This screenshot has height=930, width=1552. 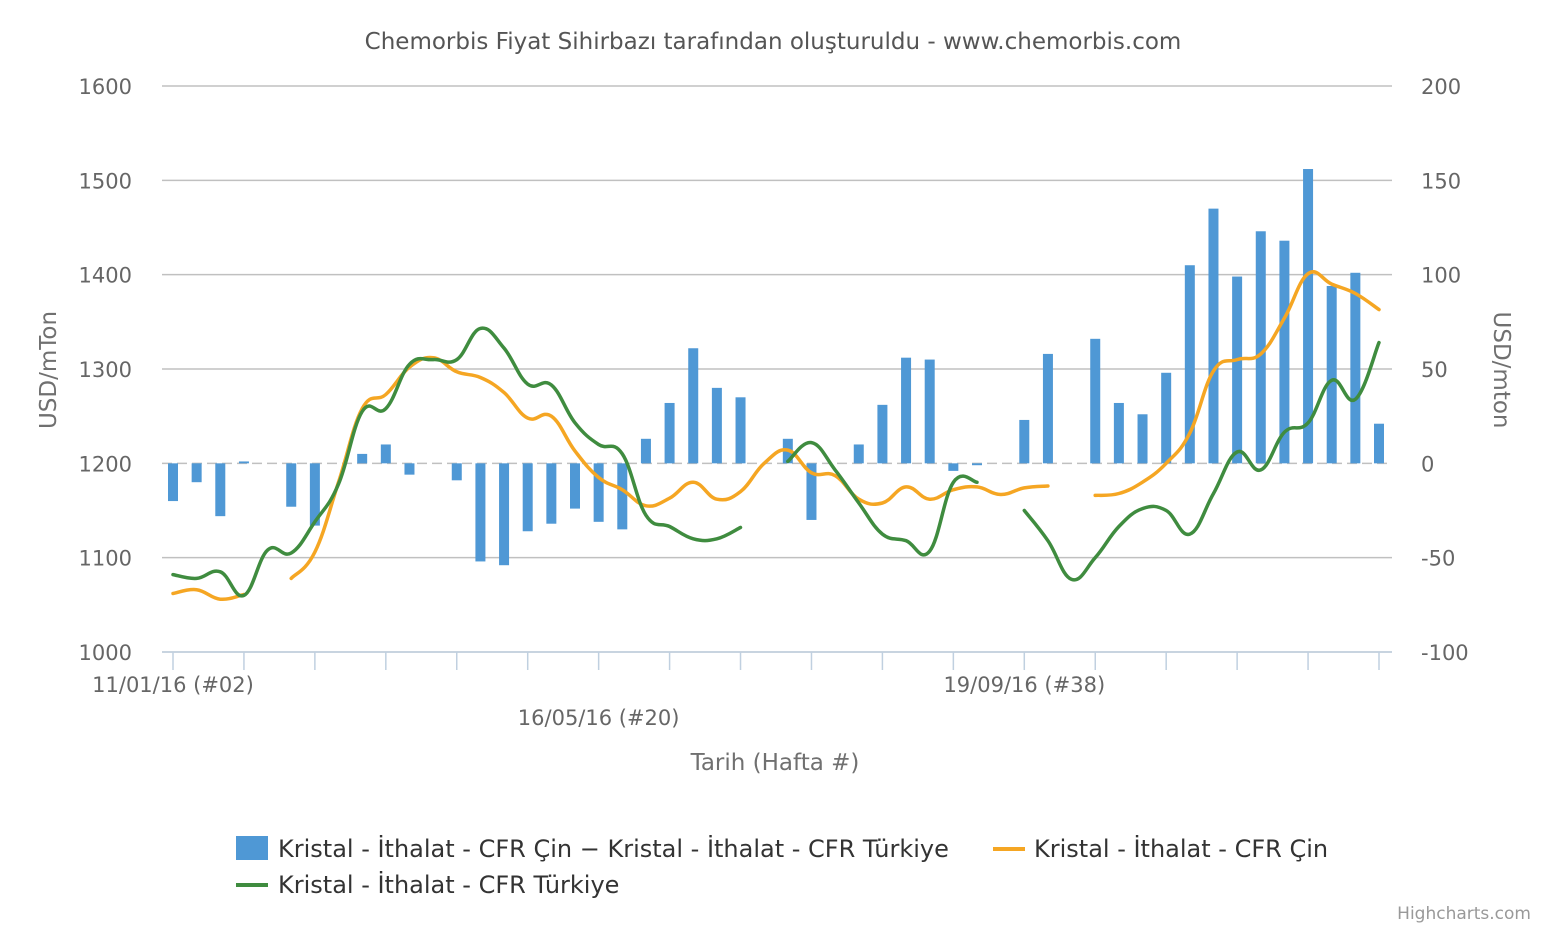 What do you see at coordinates (252, 848) in the screenshot?
I see `legend-swatch-difference` at bounding box center [252, 848].